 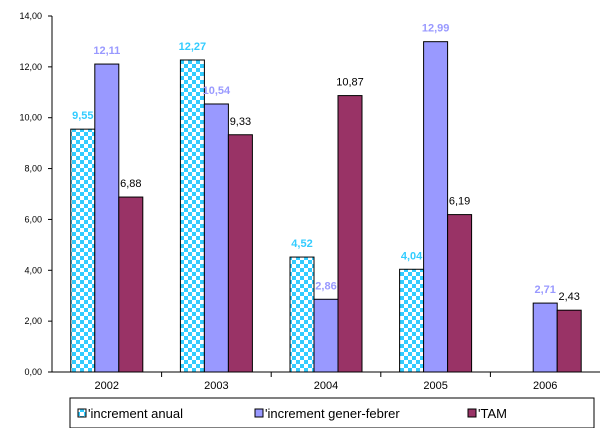 I want to click on data-label: 12,99, so click(x=436, y=29).